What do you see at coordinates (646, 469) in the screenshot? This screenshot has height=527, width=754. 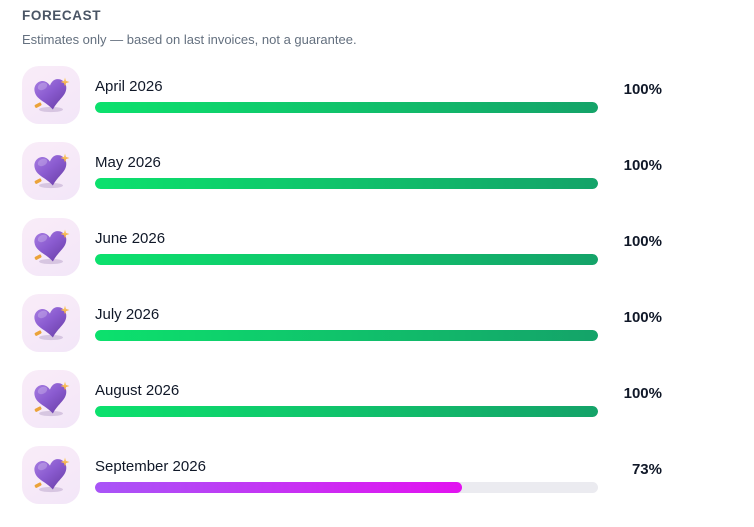 I see `percent-value: 73%` at bounding box center [646, 469].